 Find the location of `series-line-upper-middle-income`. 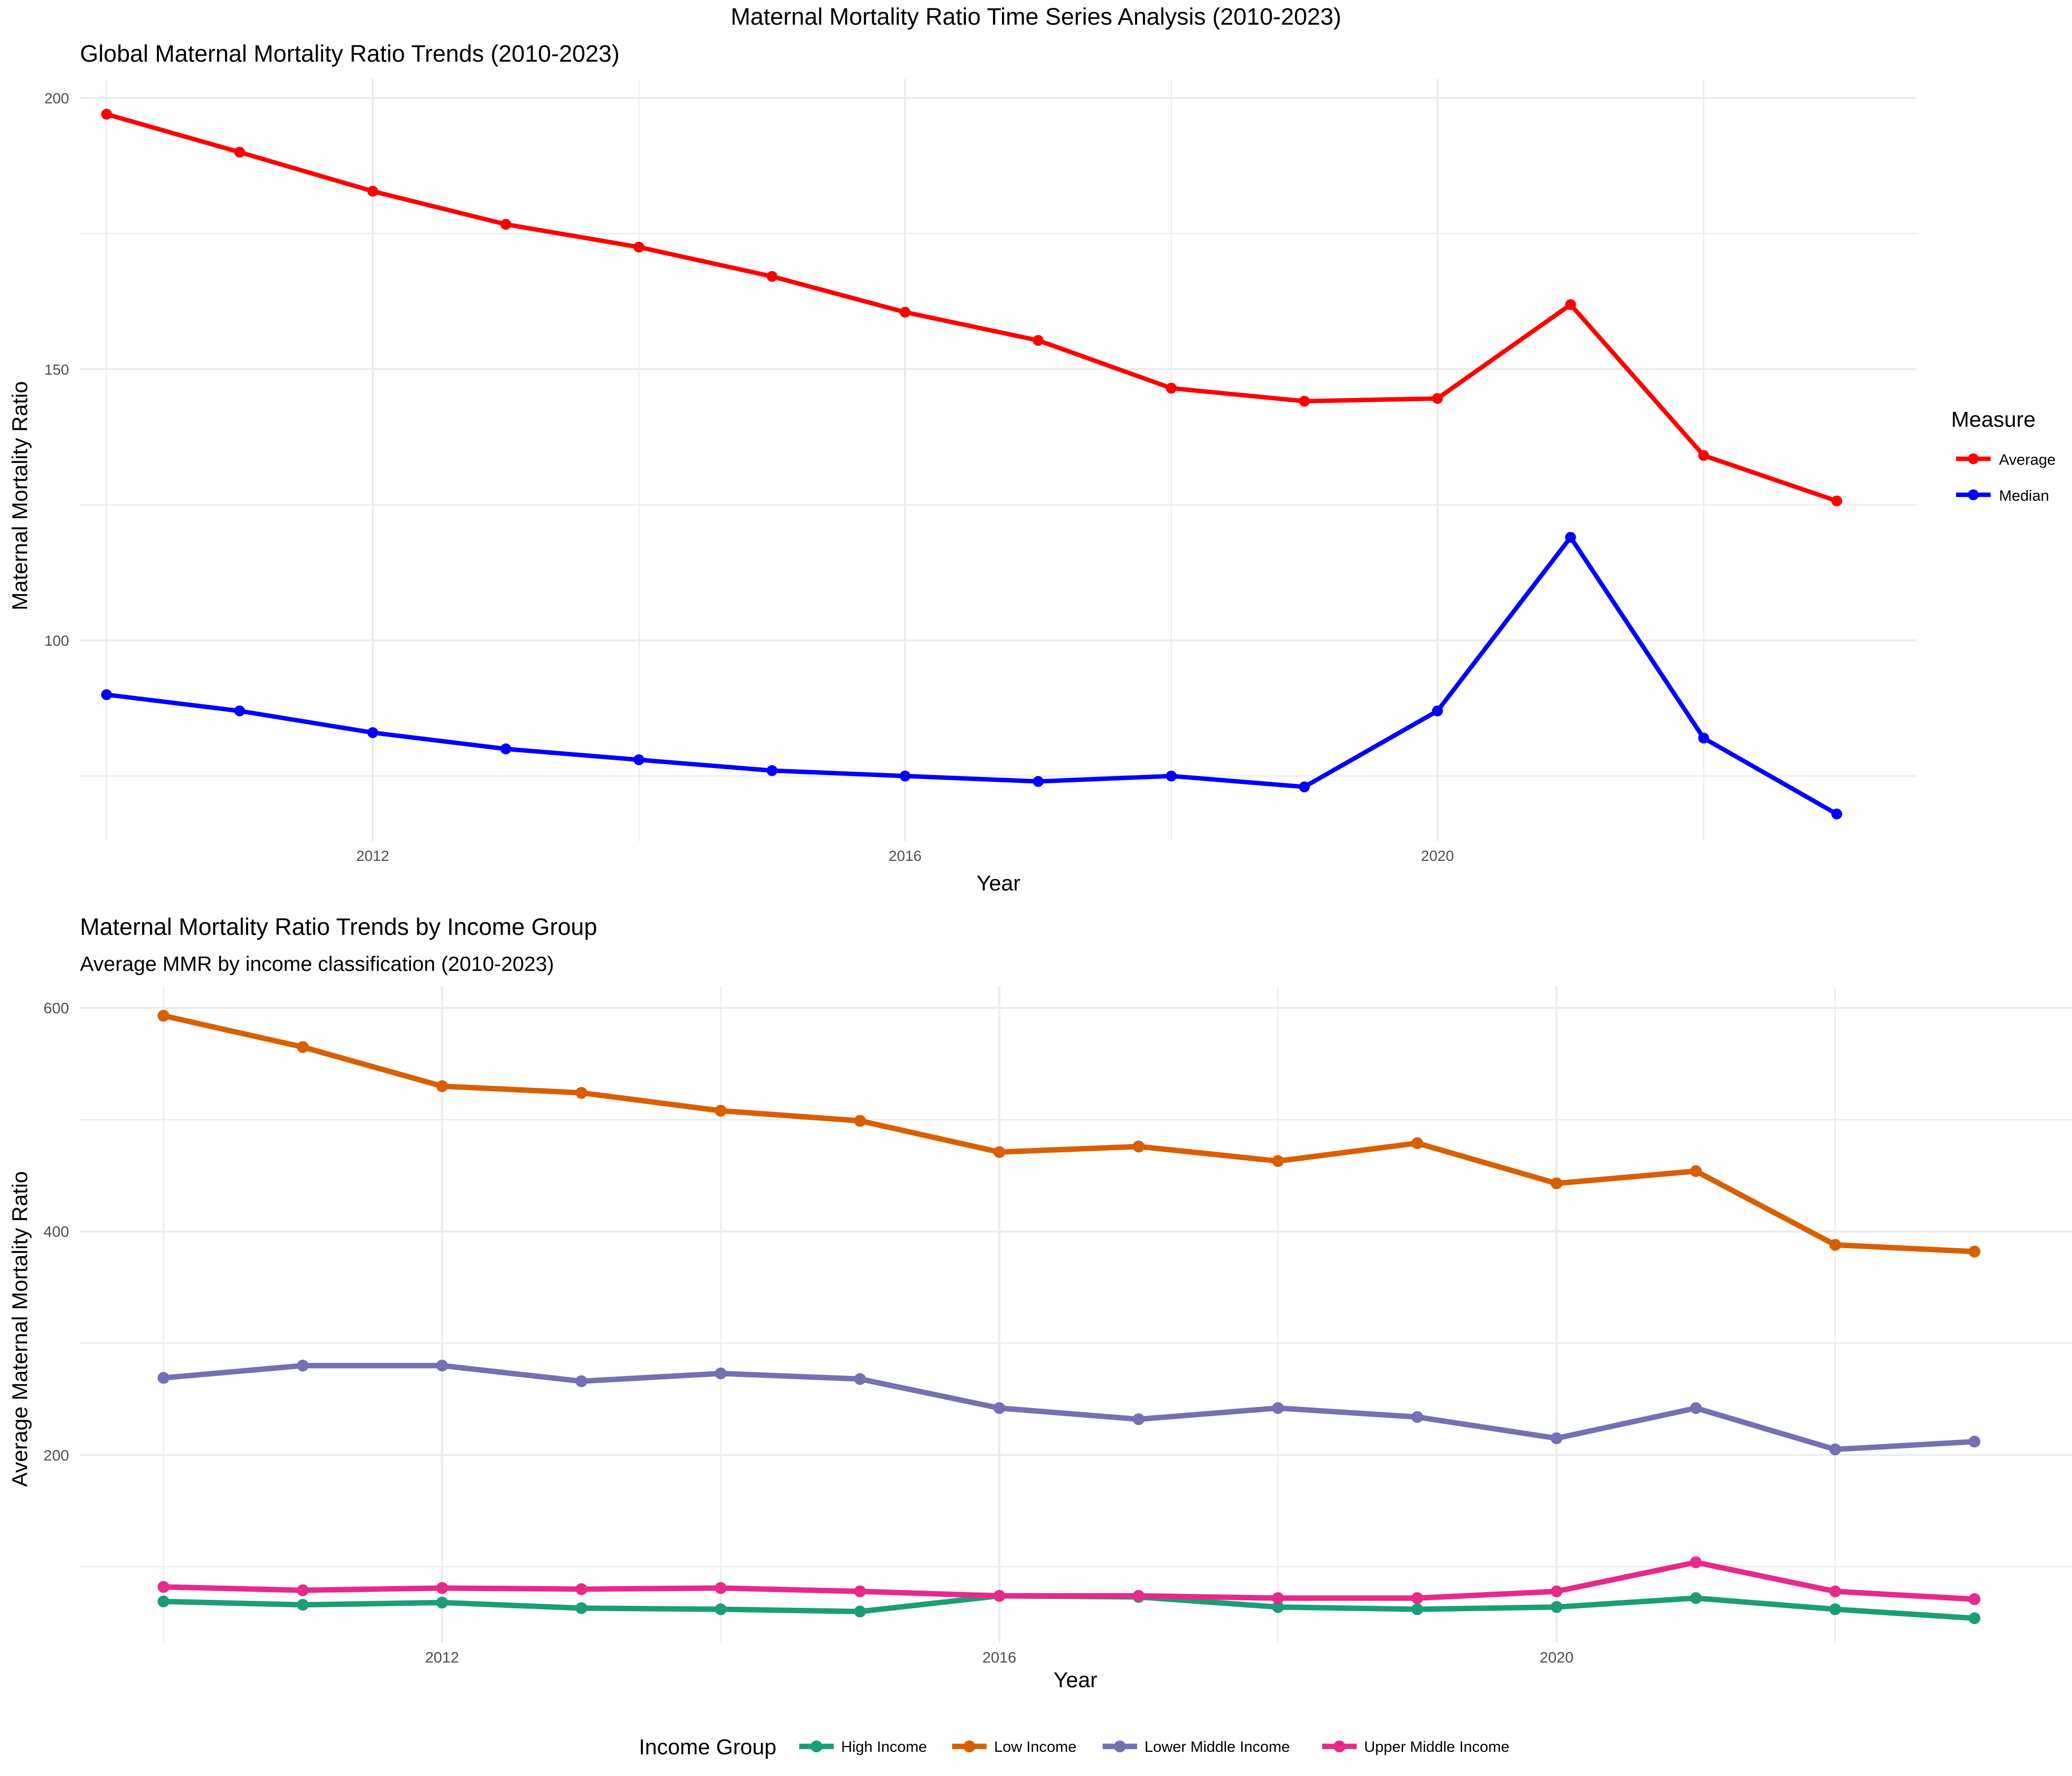

series-line-upper-middle-income is located at coordinates (1069, 1581).